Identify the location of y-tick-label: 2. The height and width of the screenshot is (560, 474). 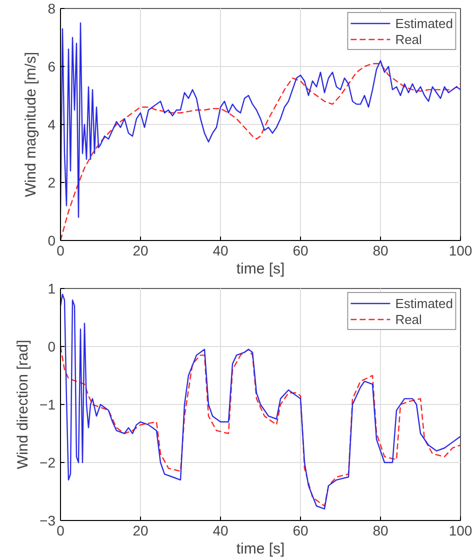
(52, 182).